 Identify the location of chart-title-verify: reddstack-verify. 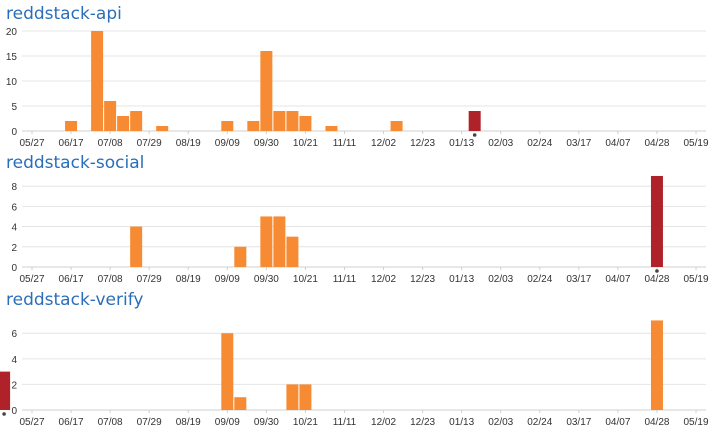
(75, 300).